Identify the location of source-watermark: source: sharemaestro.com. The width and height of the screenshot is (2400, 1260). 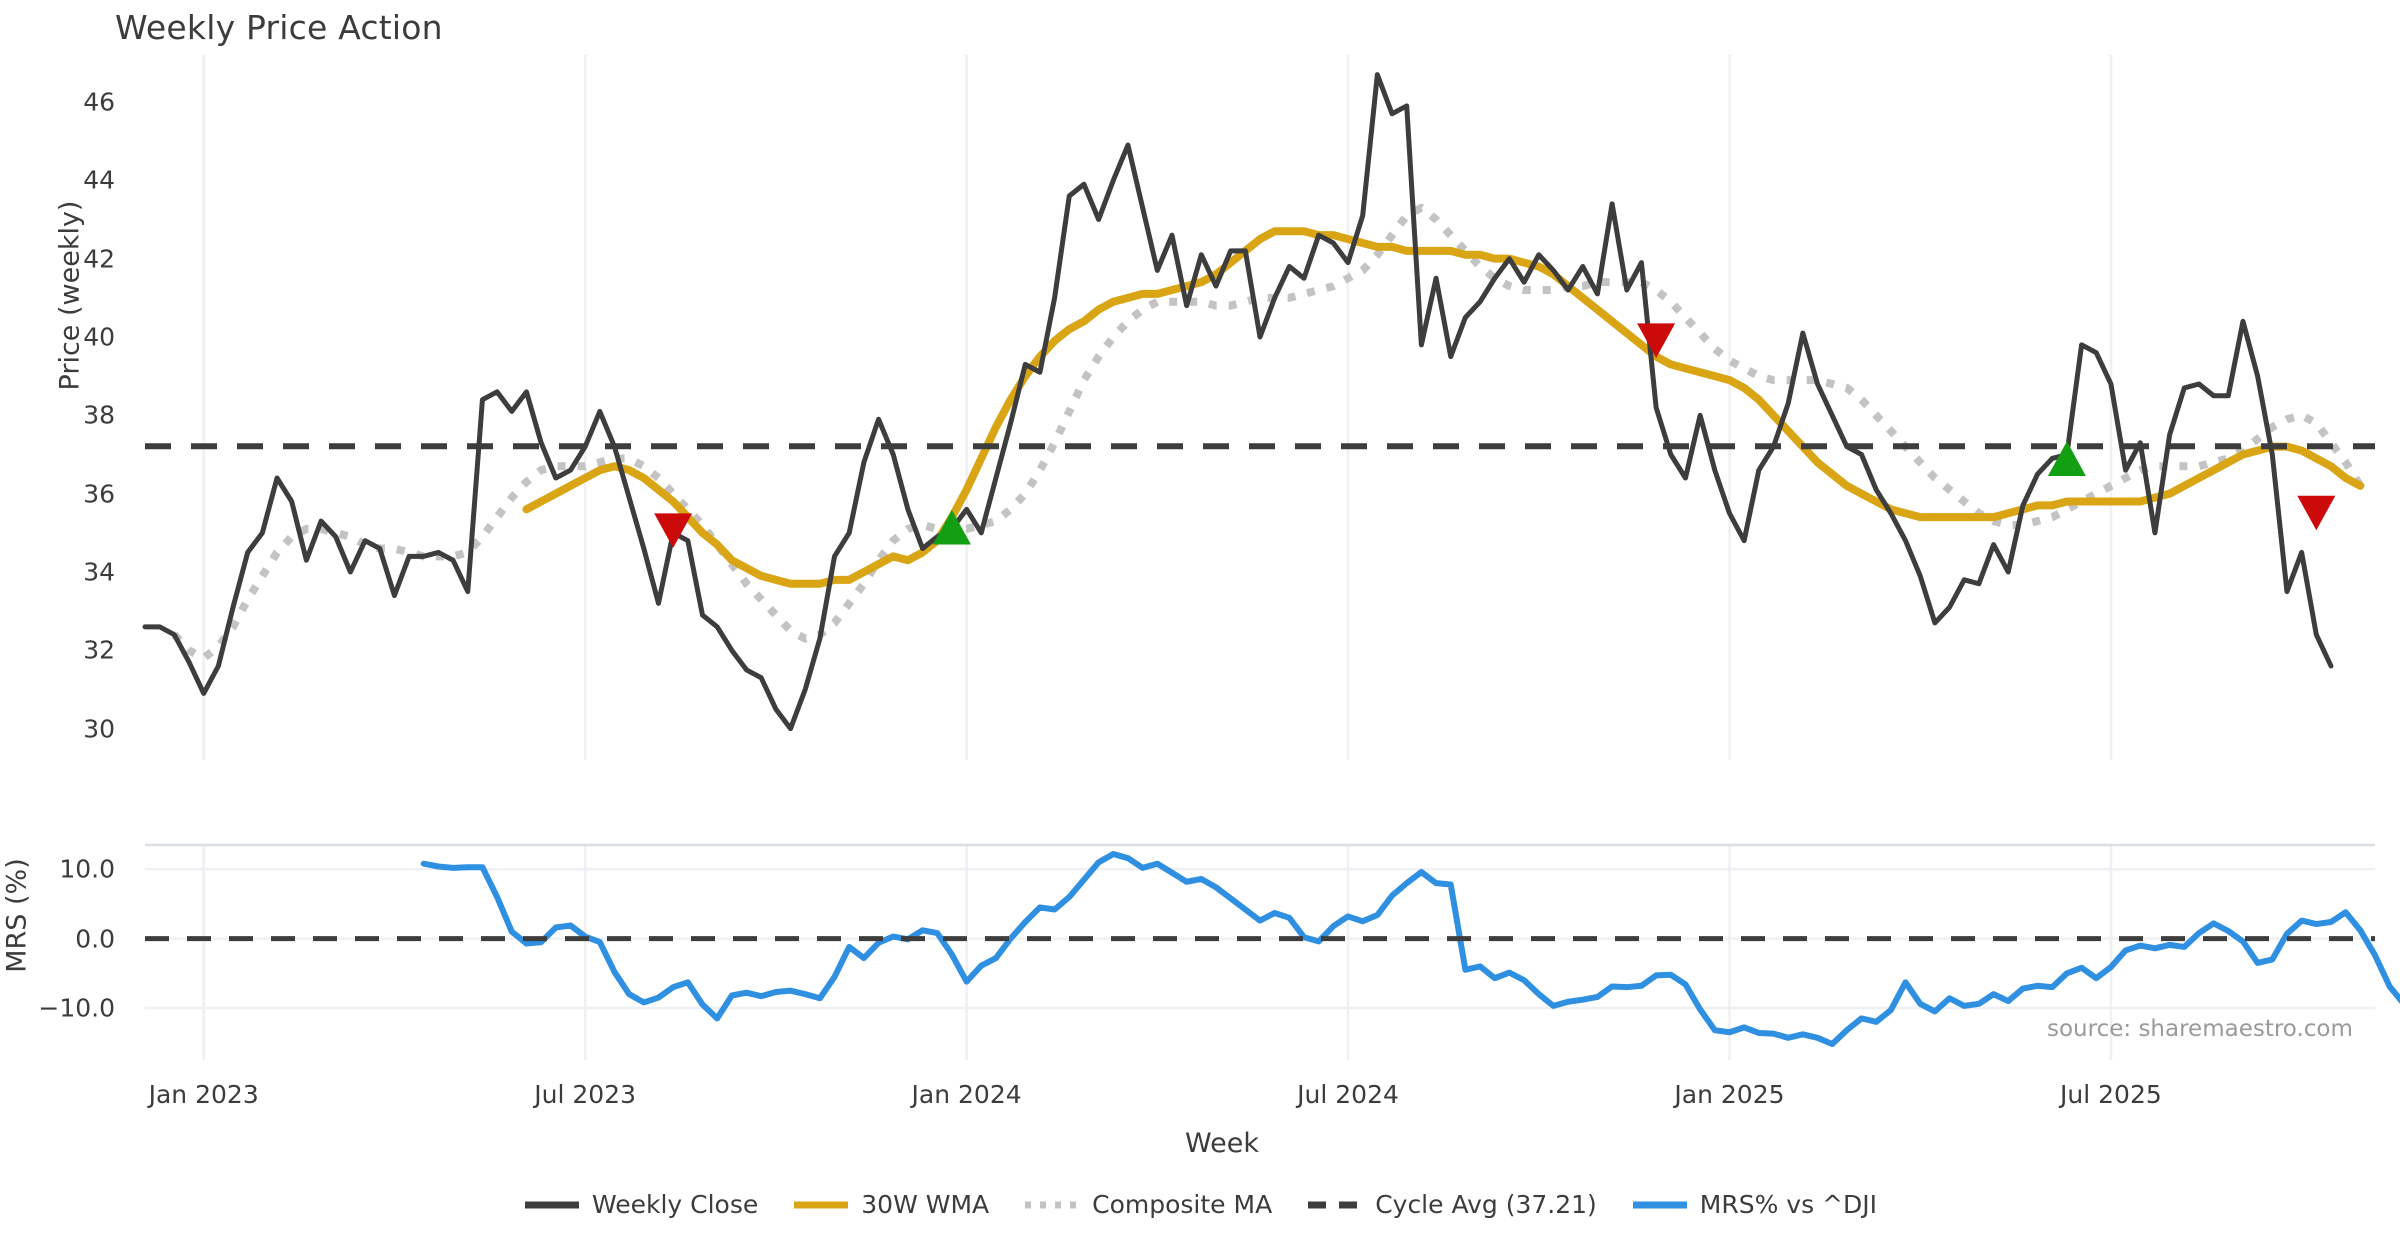
(2200, 1029).